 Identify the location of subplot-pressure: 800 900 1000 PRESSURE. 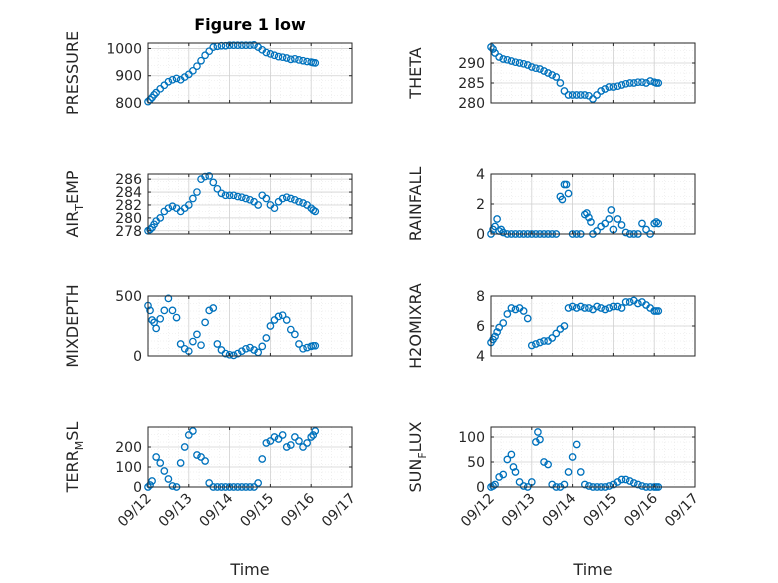
(208, 73).